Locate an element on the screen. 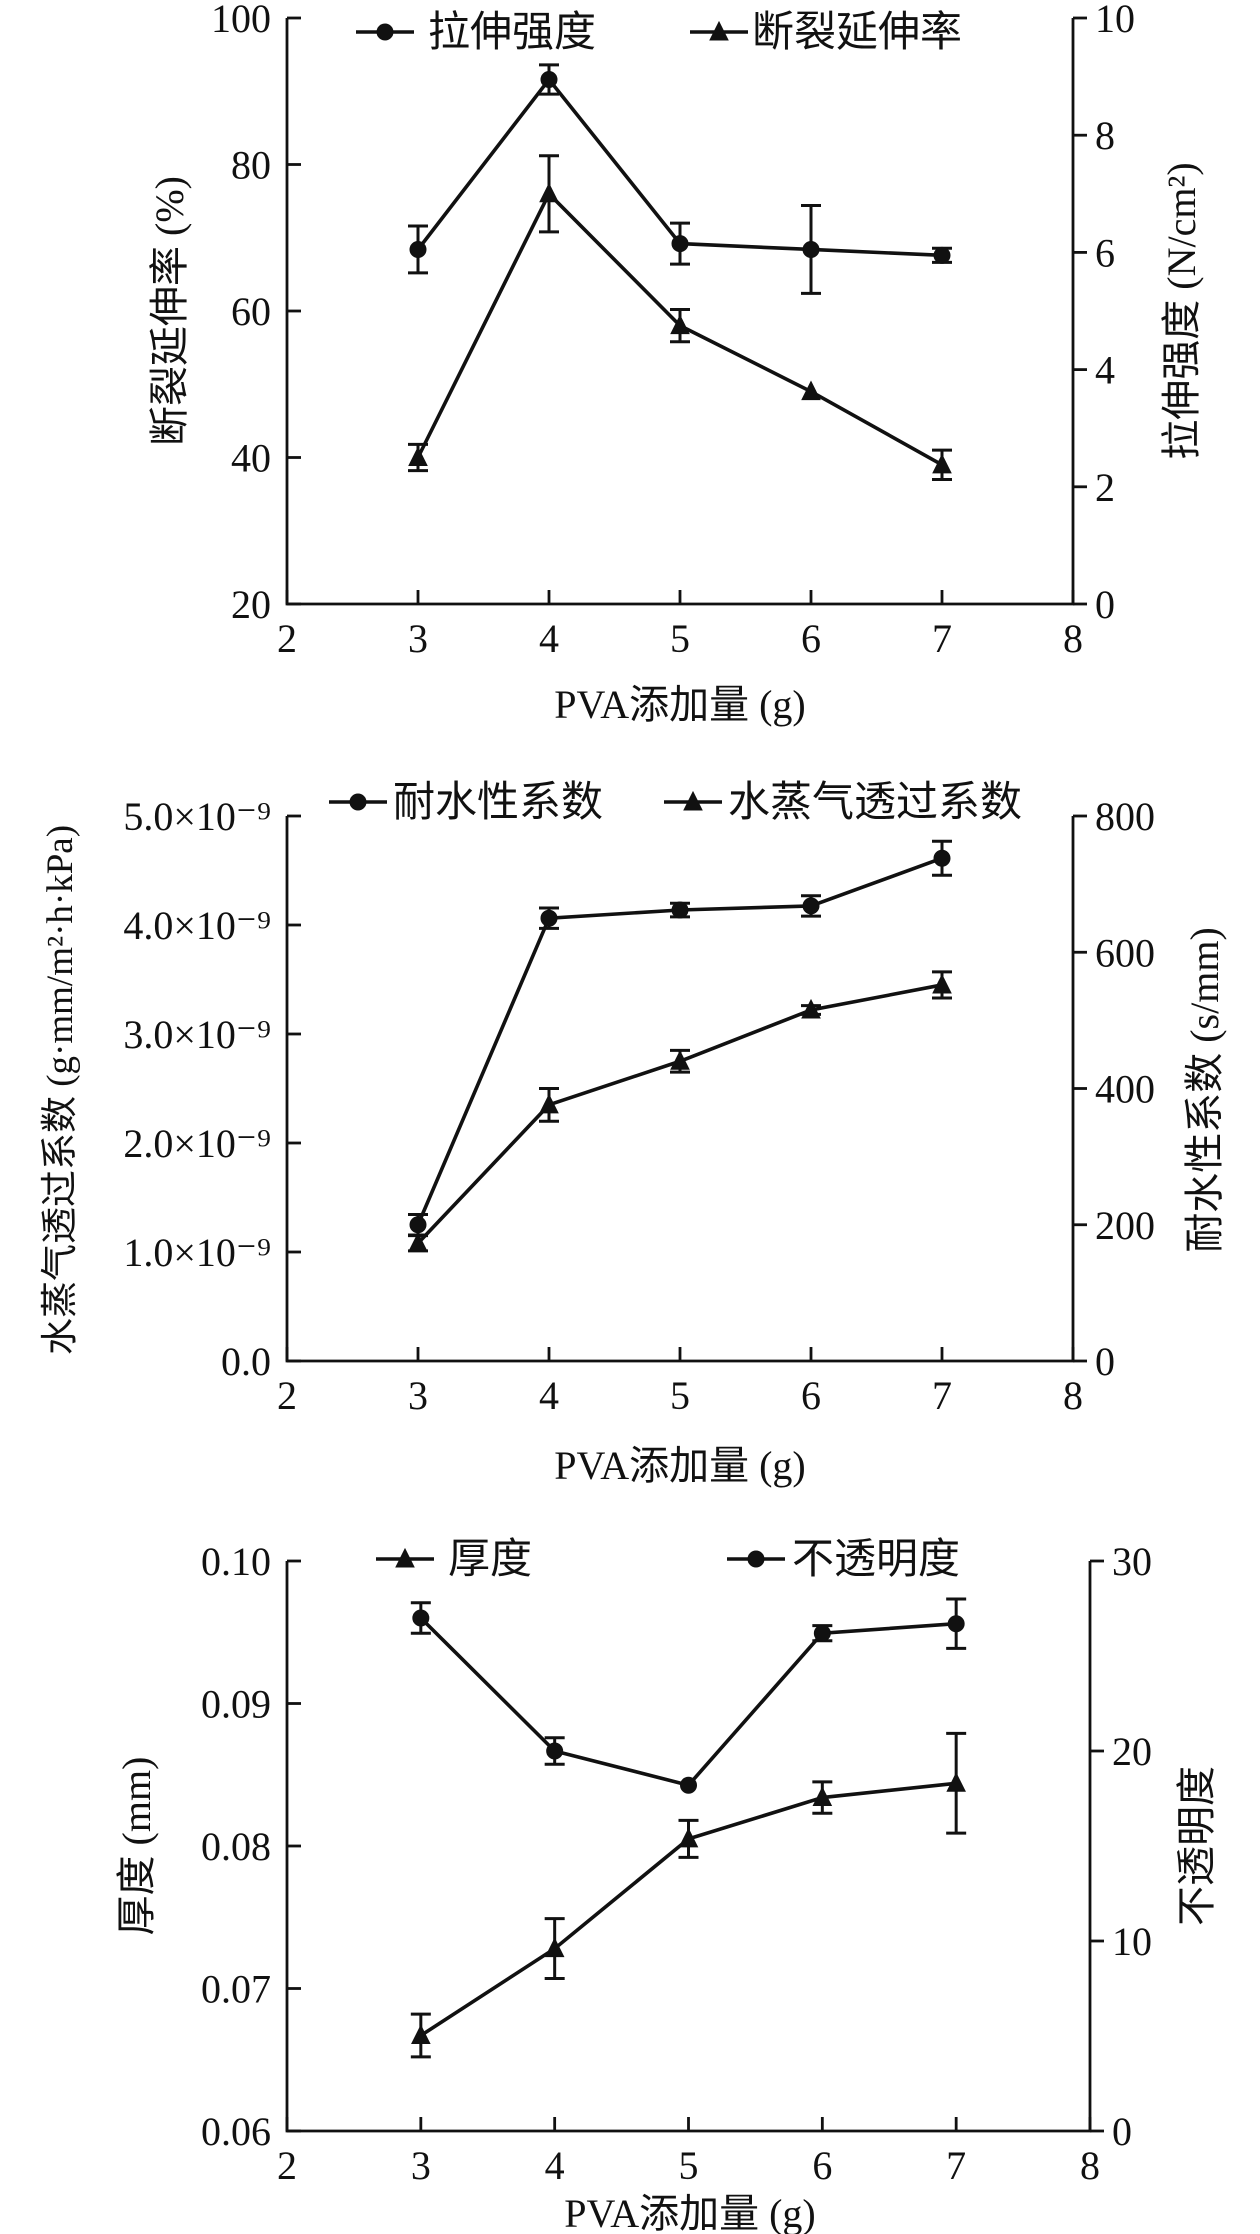  left-y-tick-label: 80 is located at coordinates (251, 165).